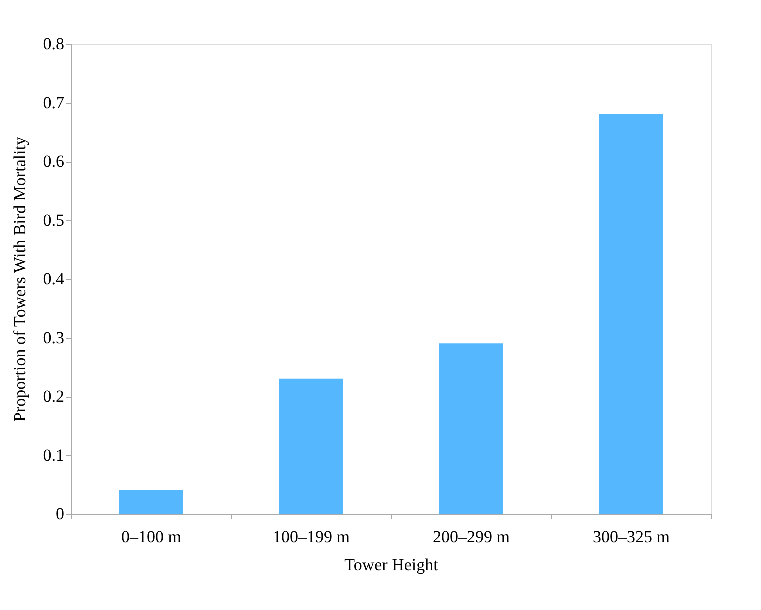 The image size is (761, 610). I want to click on x-tick-label: 100–199 m, so click(311, 537).